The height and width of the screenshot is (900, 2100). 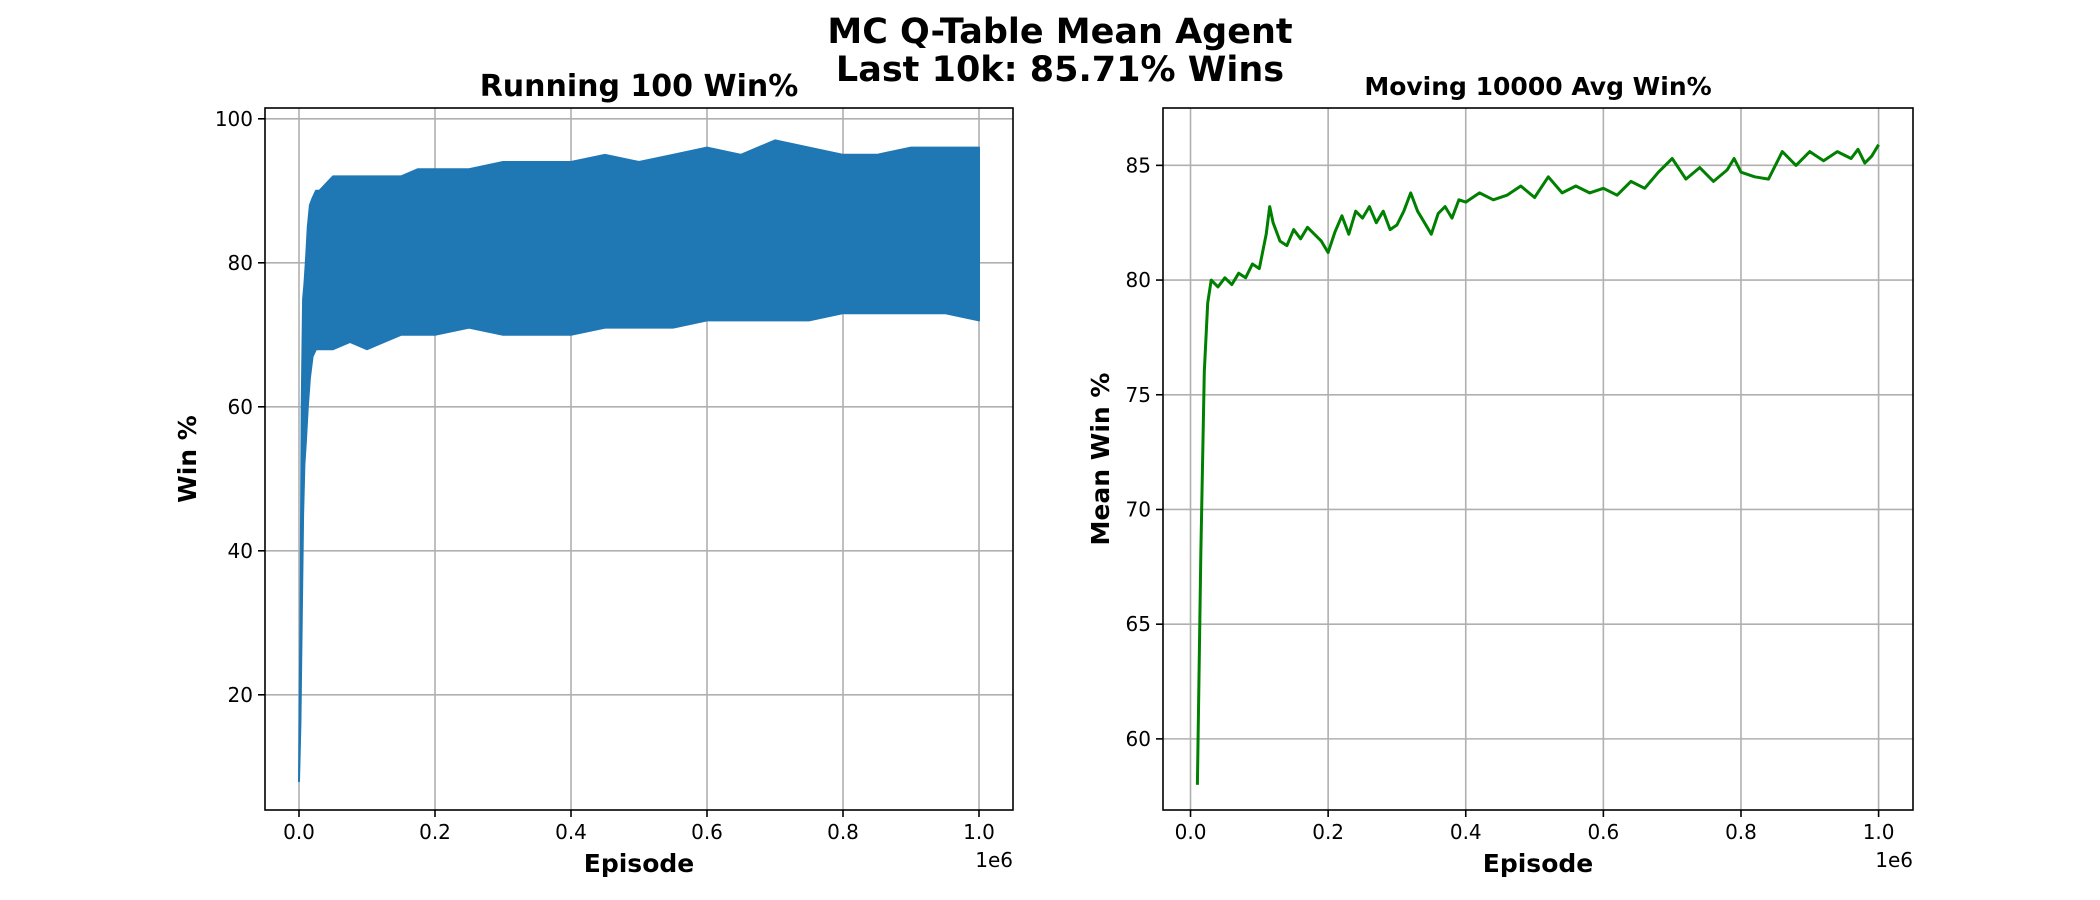 What do you see at coordinates (240, 551) in the screenshot?
I see `y-tick-label: 40` at bounding box center [240, 551].